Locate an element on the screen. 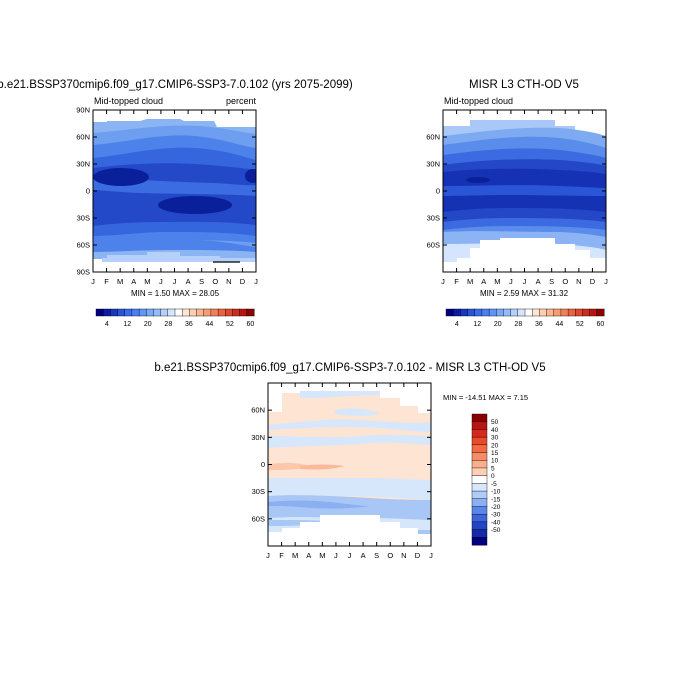 The height and width of the screenshot is (700, 700). panel3-colorbar-label: 10 is located at coordinates (495, 461).